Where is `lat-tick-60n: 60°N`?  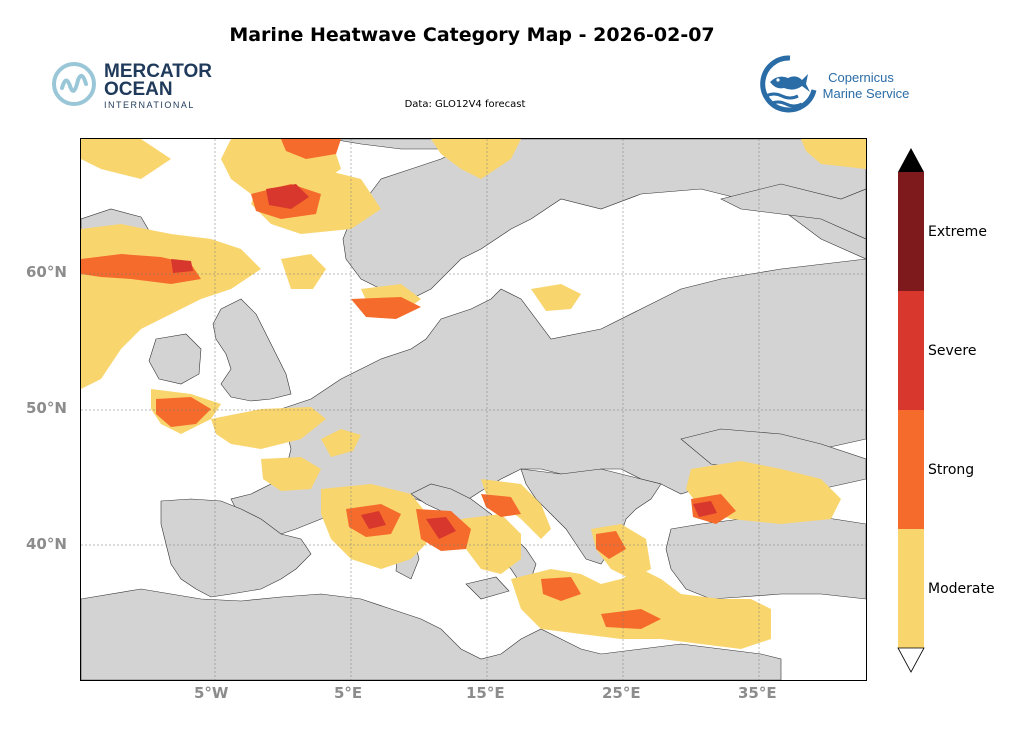
lat-tick-60n: 60°N is located at coordinates (46, 272).